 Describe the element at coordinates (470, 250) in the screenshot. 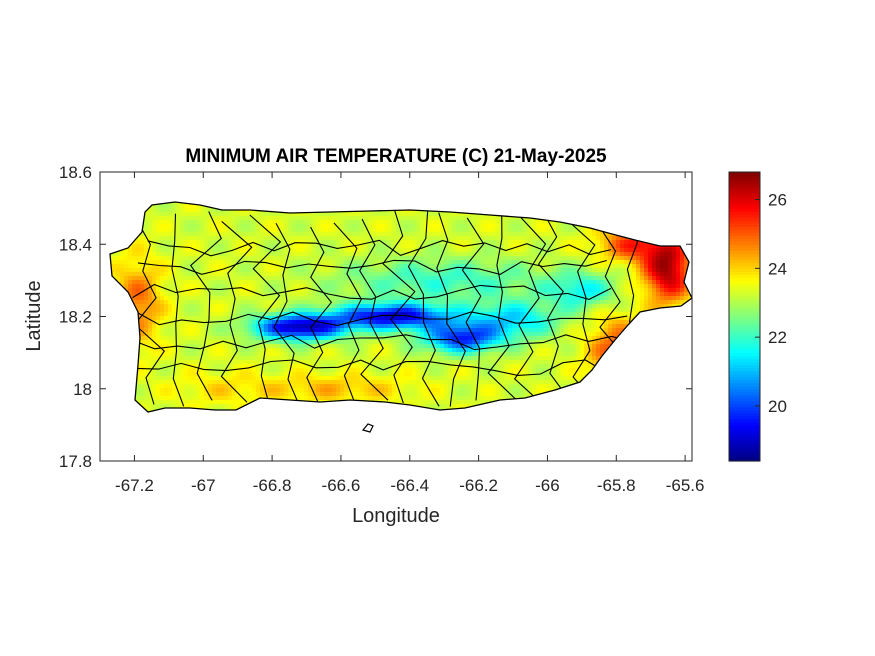

I see `heatmap-cell-2015` at that location.